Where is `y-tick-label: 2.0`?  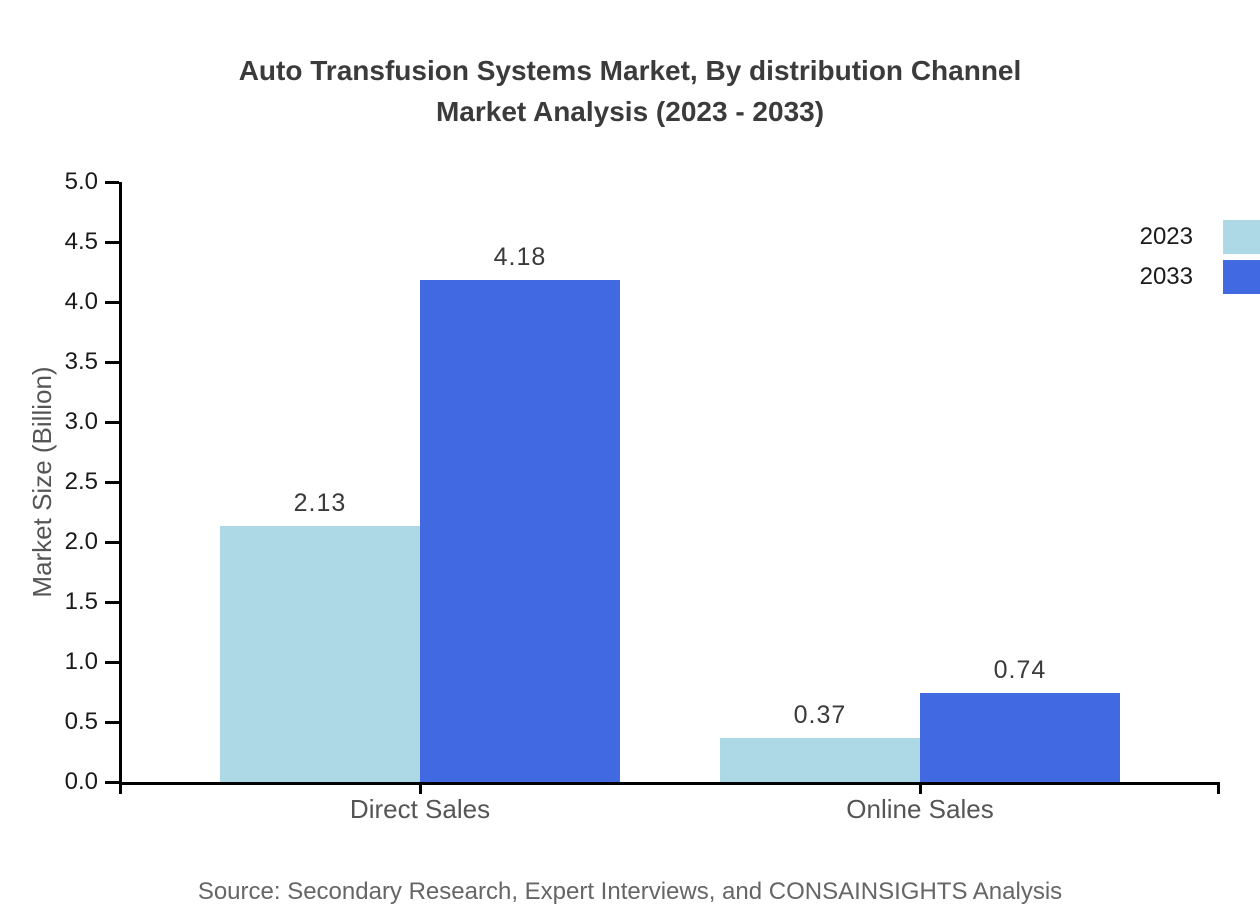
y-tick-label: 2.0 is located at coordinates (81, 541).